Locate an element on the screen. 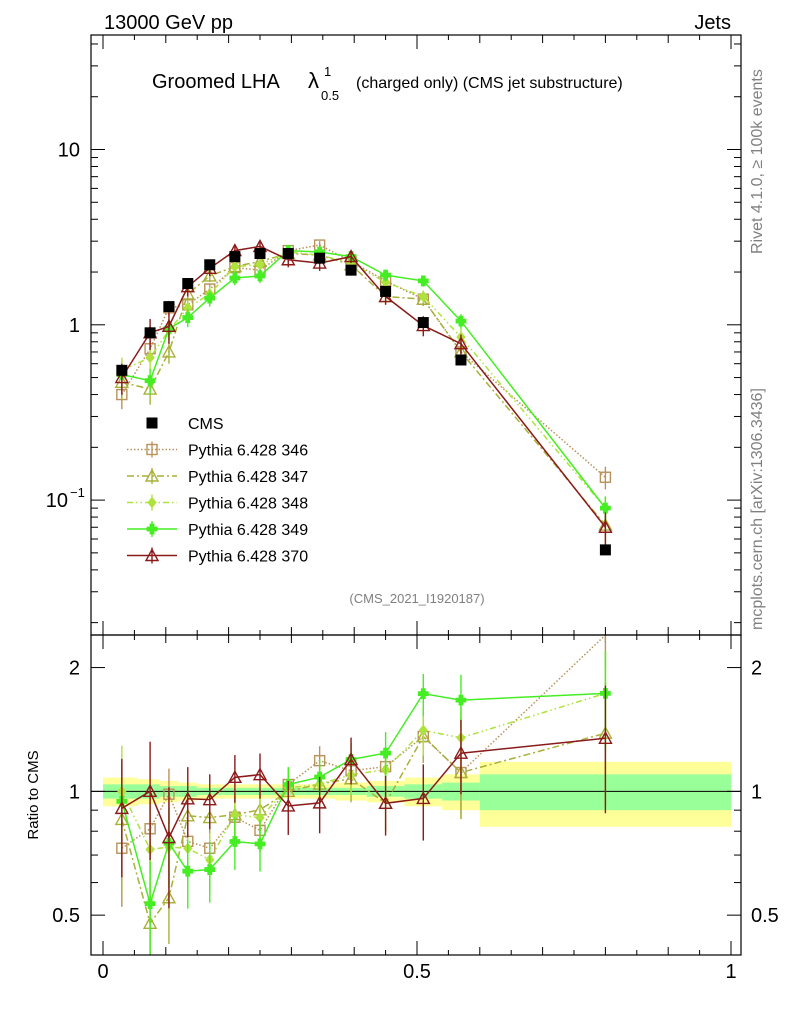 This screenshot has width=786, height=1024. ratio-y-tick-label-right: 1 is located at coordinates (756, 792).